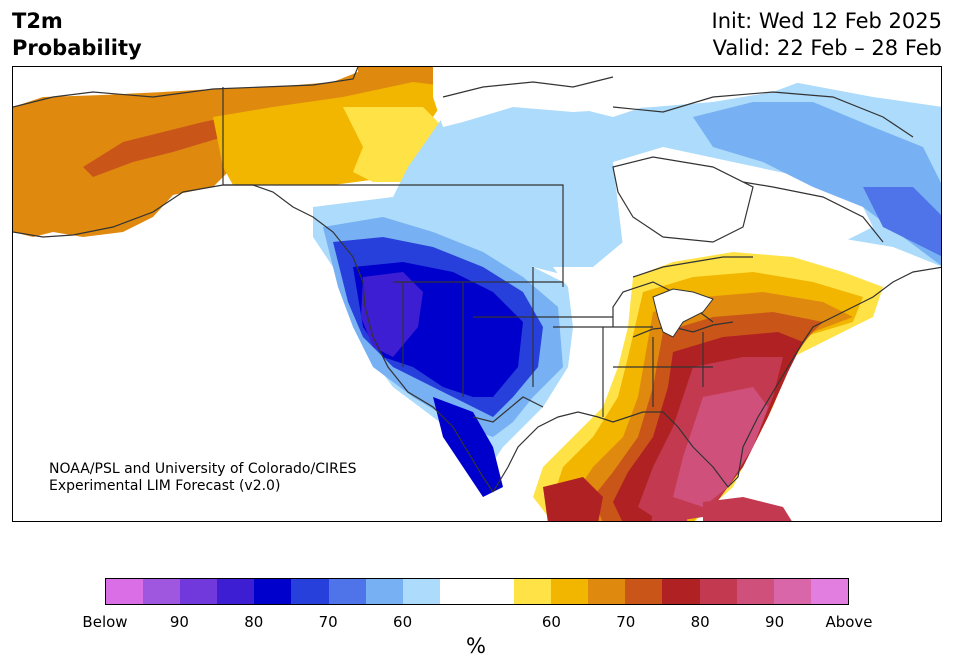 This screenshot has height=671, width=954. Describe the element at coordinates (573, 499) in the screenshot. I see `gulf-red-patch` at that location.